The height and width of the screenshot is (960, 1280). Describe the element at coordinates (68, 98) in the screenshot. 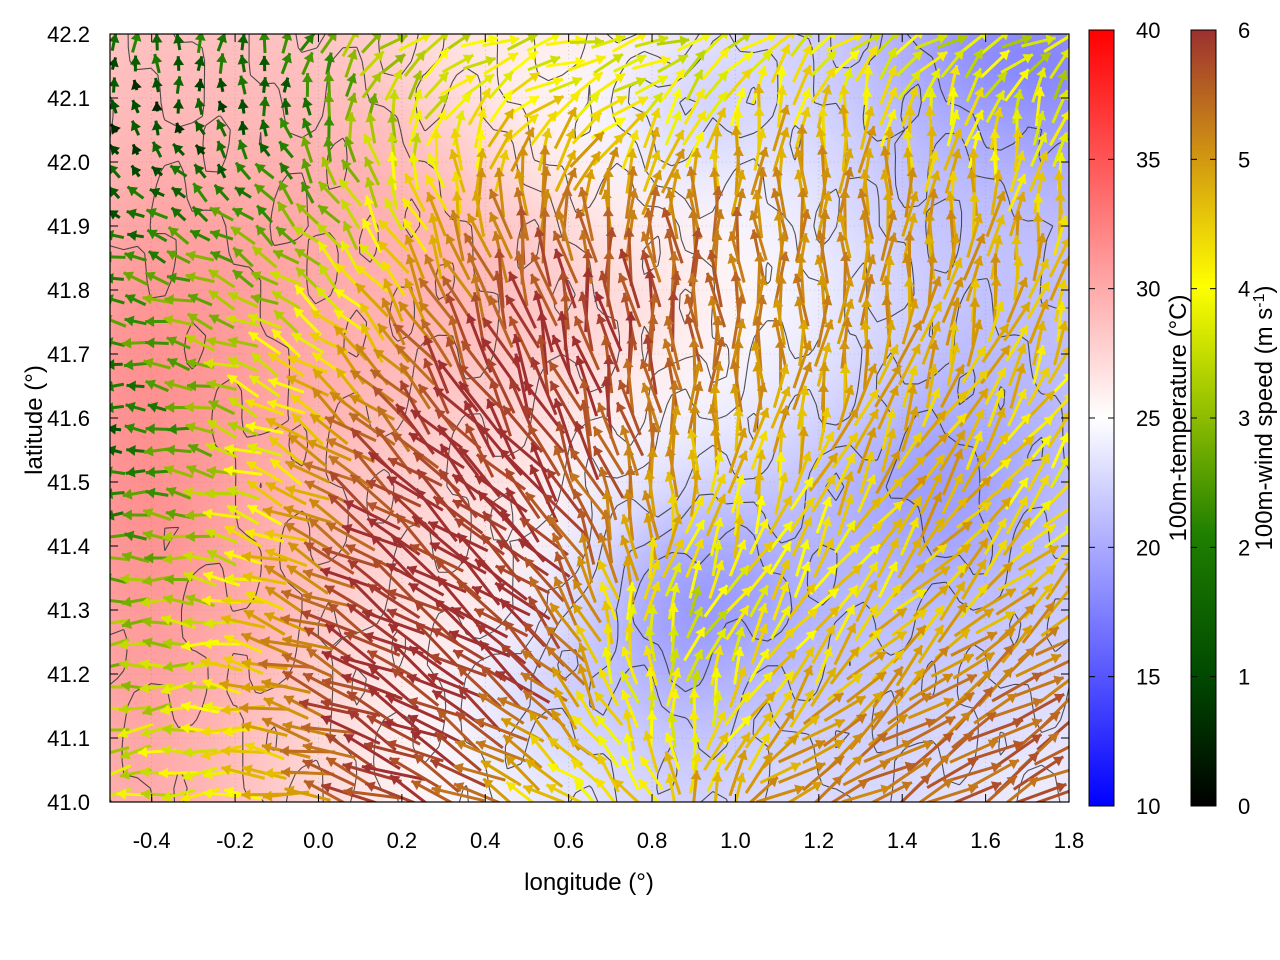

I see `y-tick-label: 42.1` at that location.